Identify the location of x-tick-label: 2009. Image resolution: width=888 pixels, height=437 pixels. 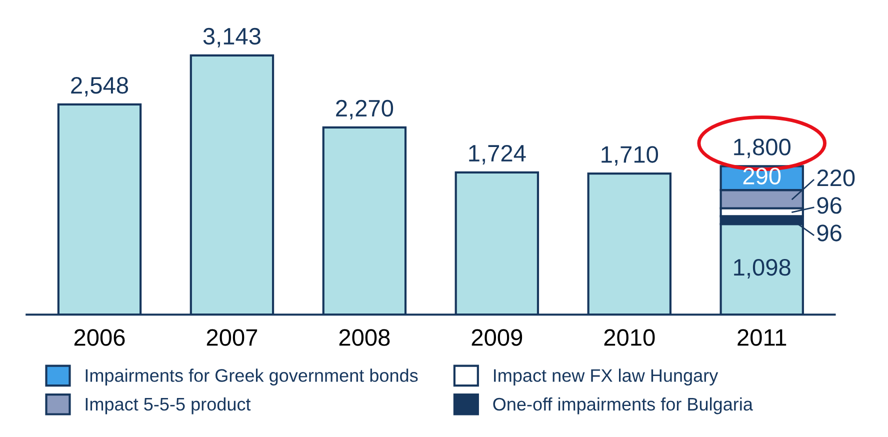
(497, 337).